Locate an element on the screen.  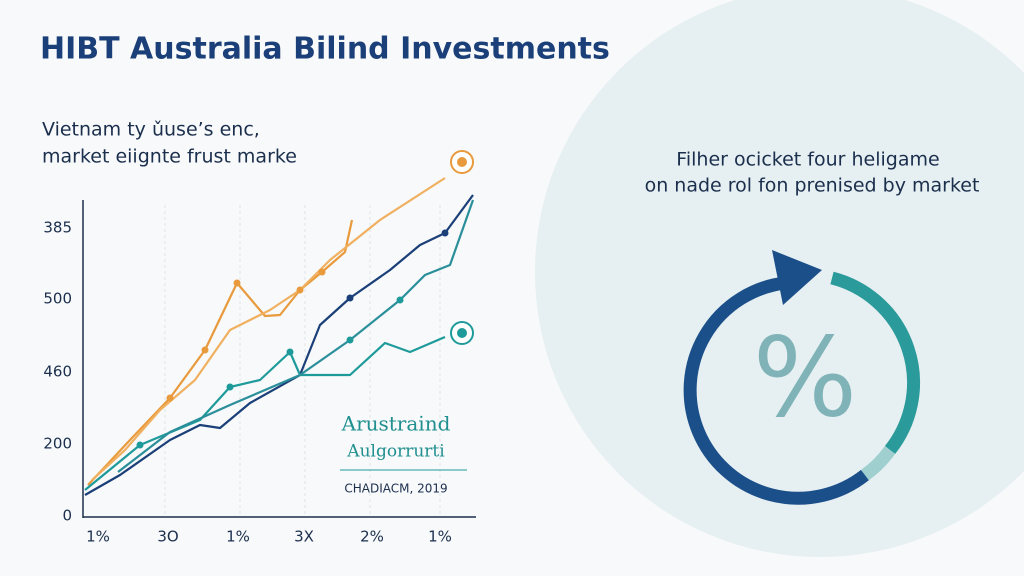
x-label: 3X is located at coordinates (304, 537).